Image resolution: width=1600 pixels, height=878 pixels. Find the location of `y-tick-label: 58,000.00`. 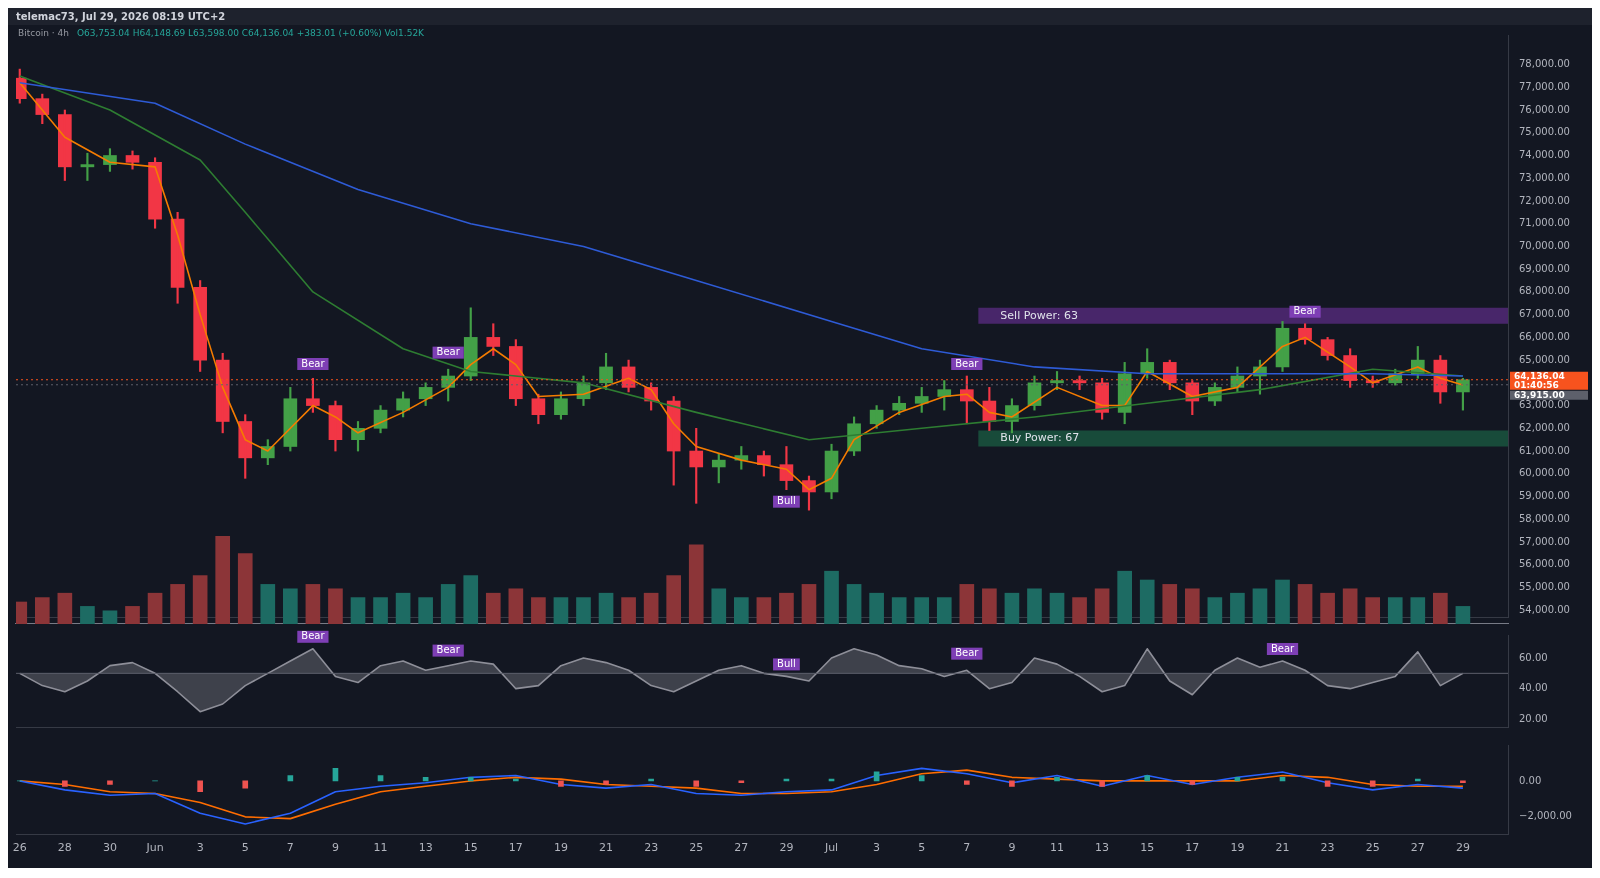

y-tick-label: 58,000.00 is located at coordinates (1544, 518).